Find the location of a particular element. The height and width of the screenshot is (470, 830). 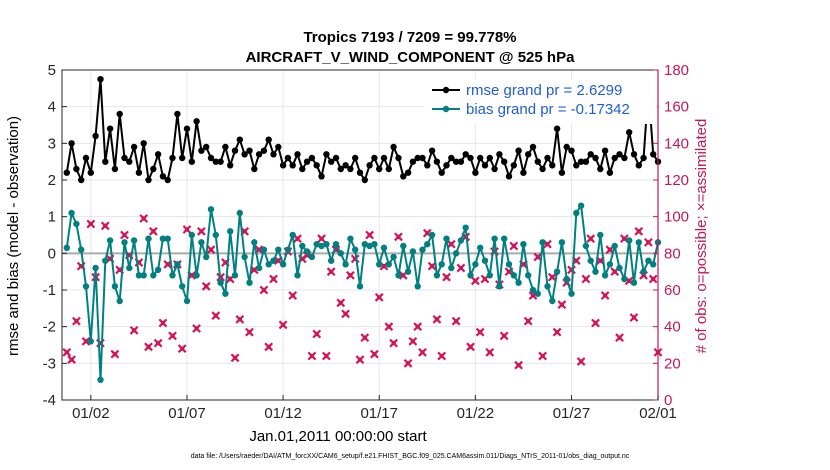

right-tick-label: 120 is located at coordinates (676, 180).